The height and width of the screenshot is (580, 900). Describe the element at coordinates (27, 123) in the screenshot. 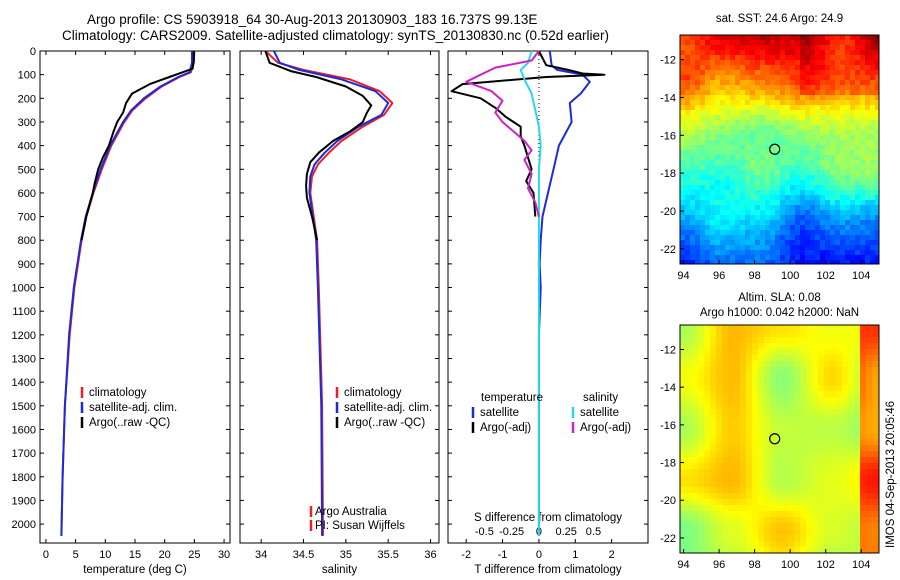

I see `y-tick-label: 300` at that location.